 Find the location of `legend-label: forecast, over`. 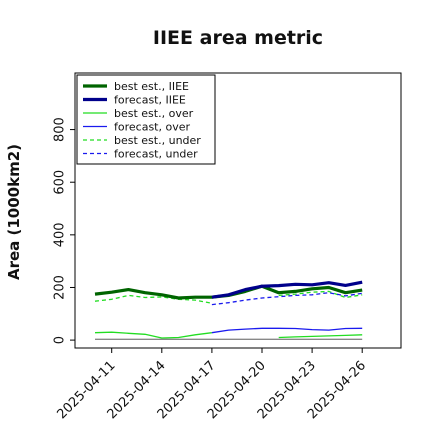

legend-label: forecast, over is located at coordinates (152, 127).